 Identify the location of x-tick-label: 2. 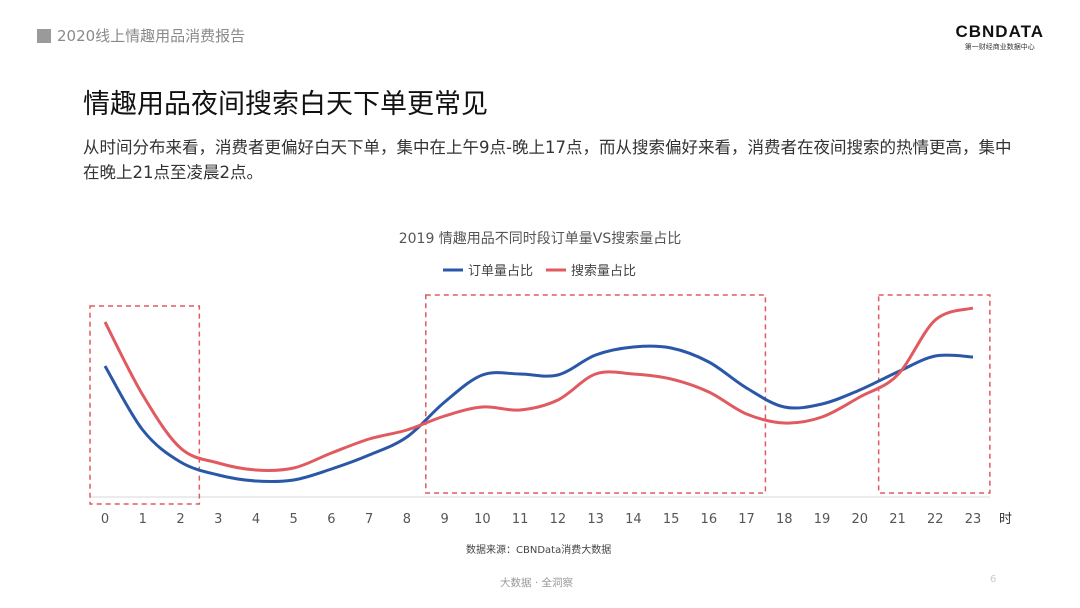
(180, 519).